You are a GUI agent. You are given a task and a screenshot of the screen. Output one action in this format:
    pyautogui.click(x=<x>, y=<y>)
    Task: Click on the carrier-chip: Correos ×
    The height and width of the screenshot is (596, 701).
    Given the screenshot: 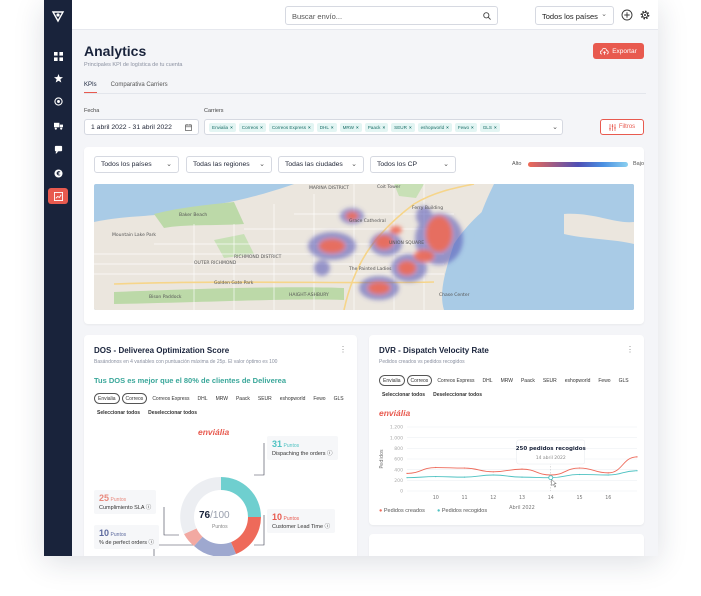 What is the action you would take?
    pyautogui.click(x=252, y=127)
    